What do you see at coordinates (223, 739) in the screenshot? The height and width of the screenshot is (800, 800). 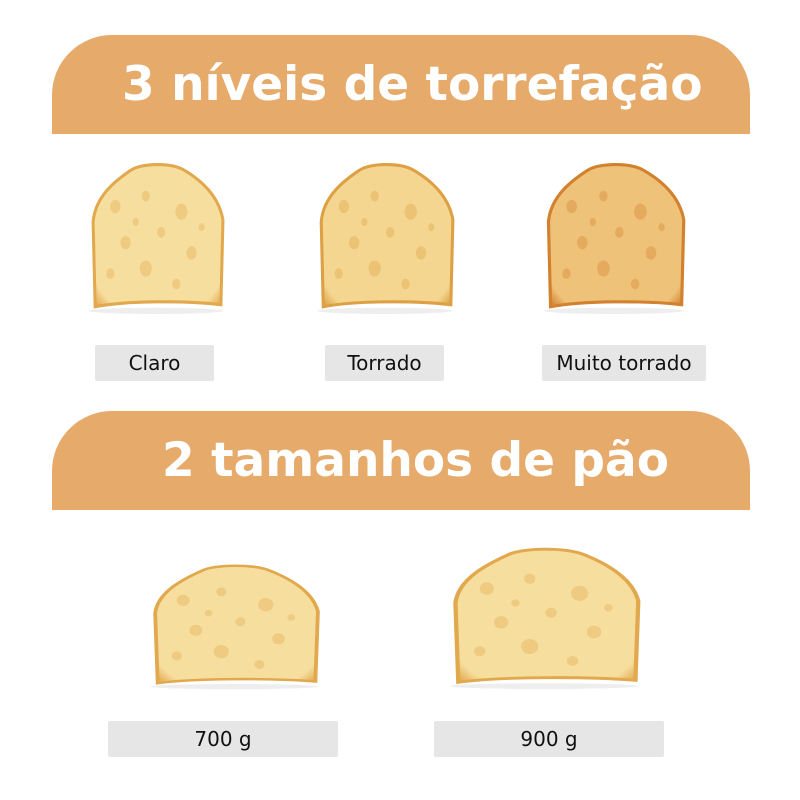 I see `label-700g: 700 g` at bounding box center [223, 739].